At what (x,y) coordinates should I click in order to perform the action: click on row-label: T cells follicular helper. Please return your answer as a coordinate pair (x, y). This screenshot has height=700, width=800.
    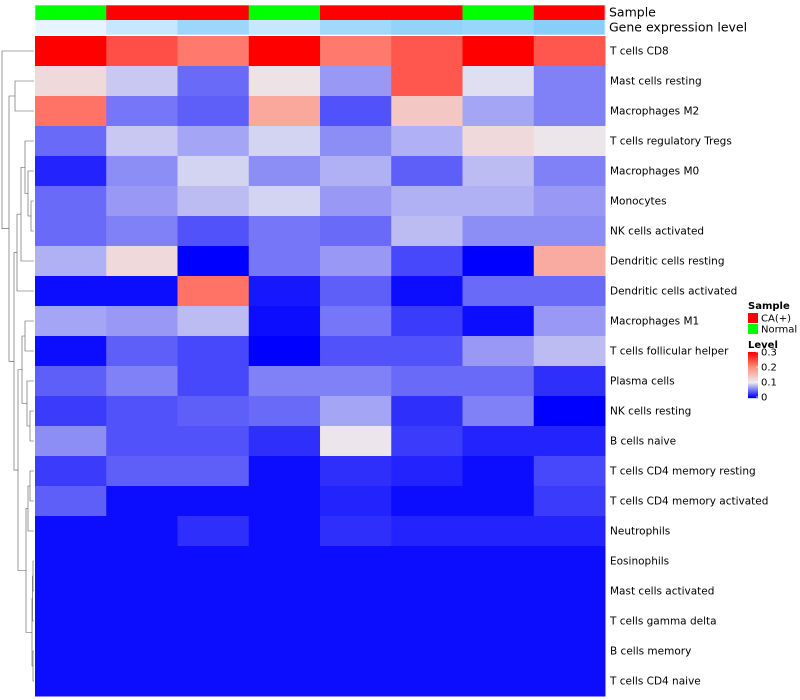
    Looking at the image, I should click on (669, 352).